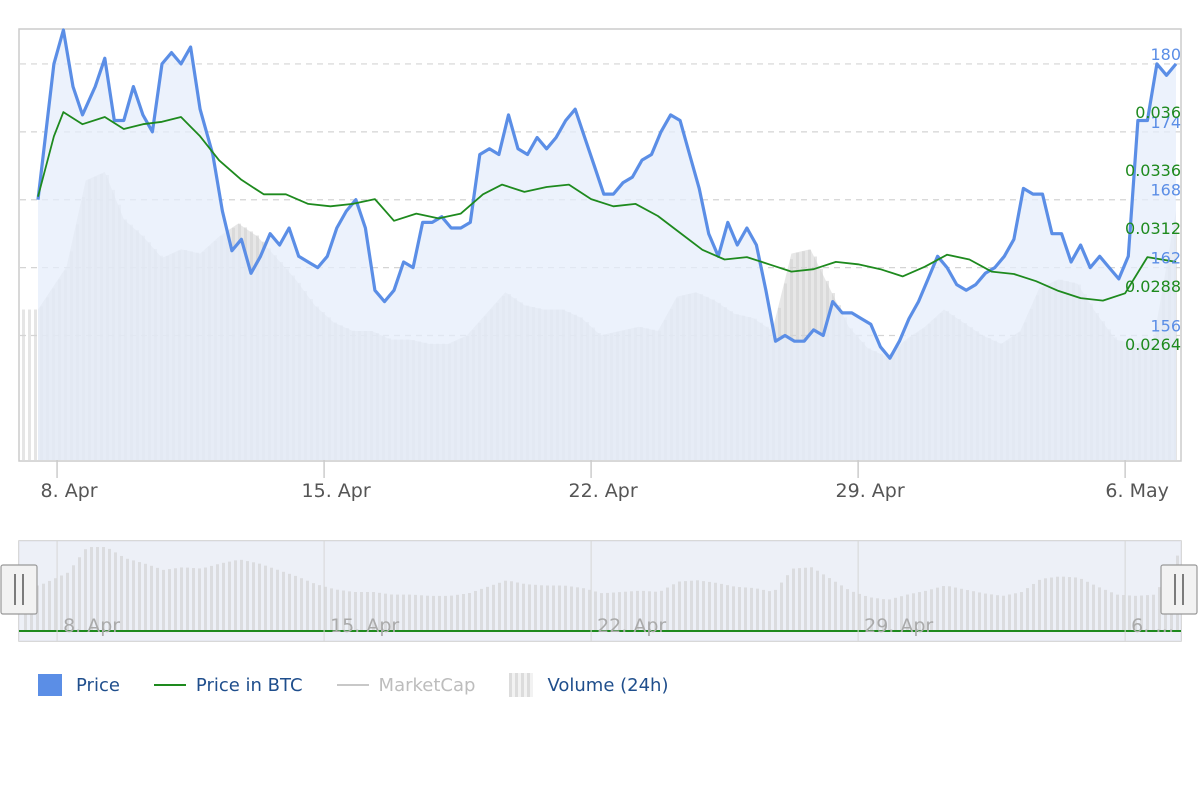  What do you see at coordinates (521, 685) in the screenshot?
I see `volume-swatch-icon` at bounding box center [521, 685].